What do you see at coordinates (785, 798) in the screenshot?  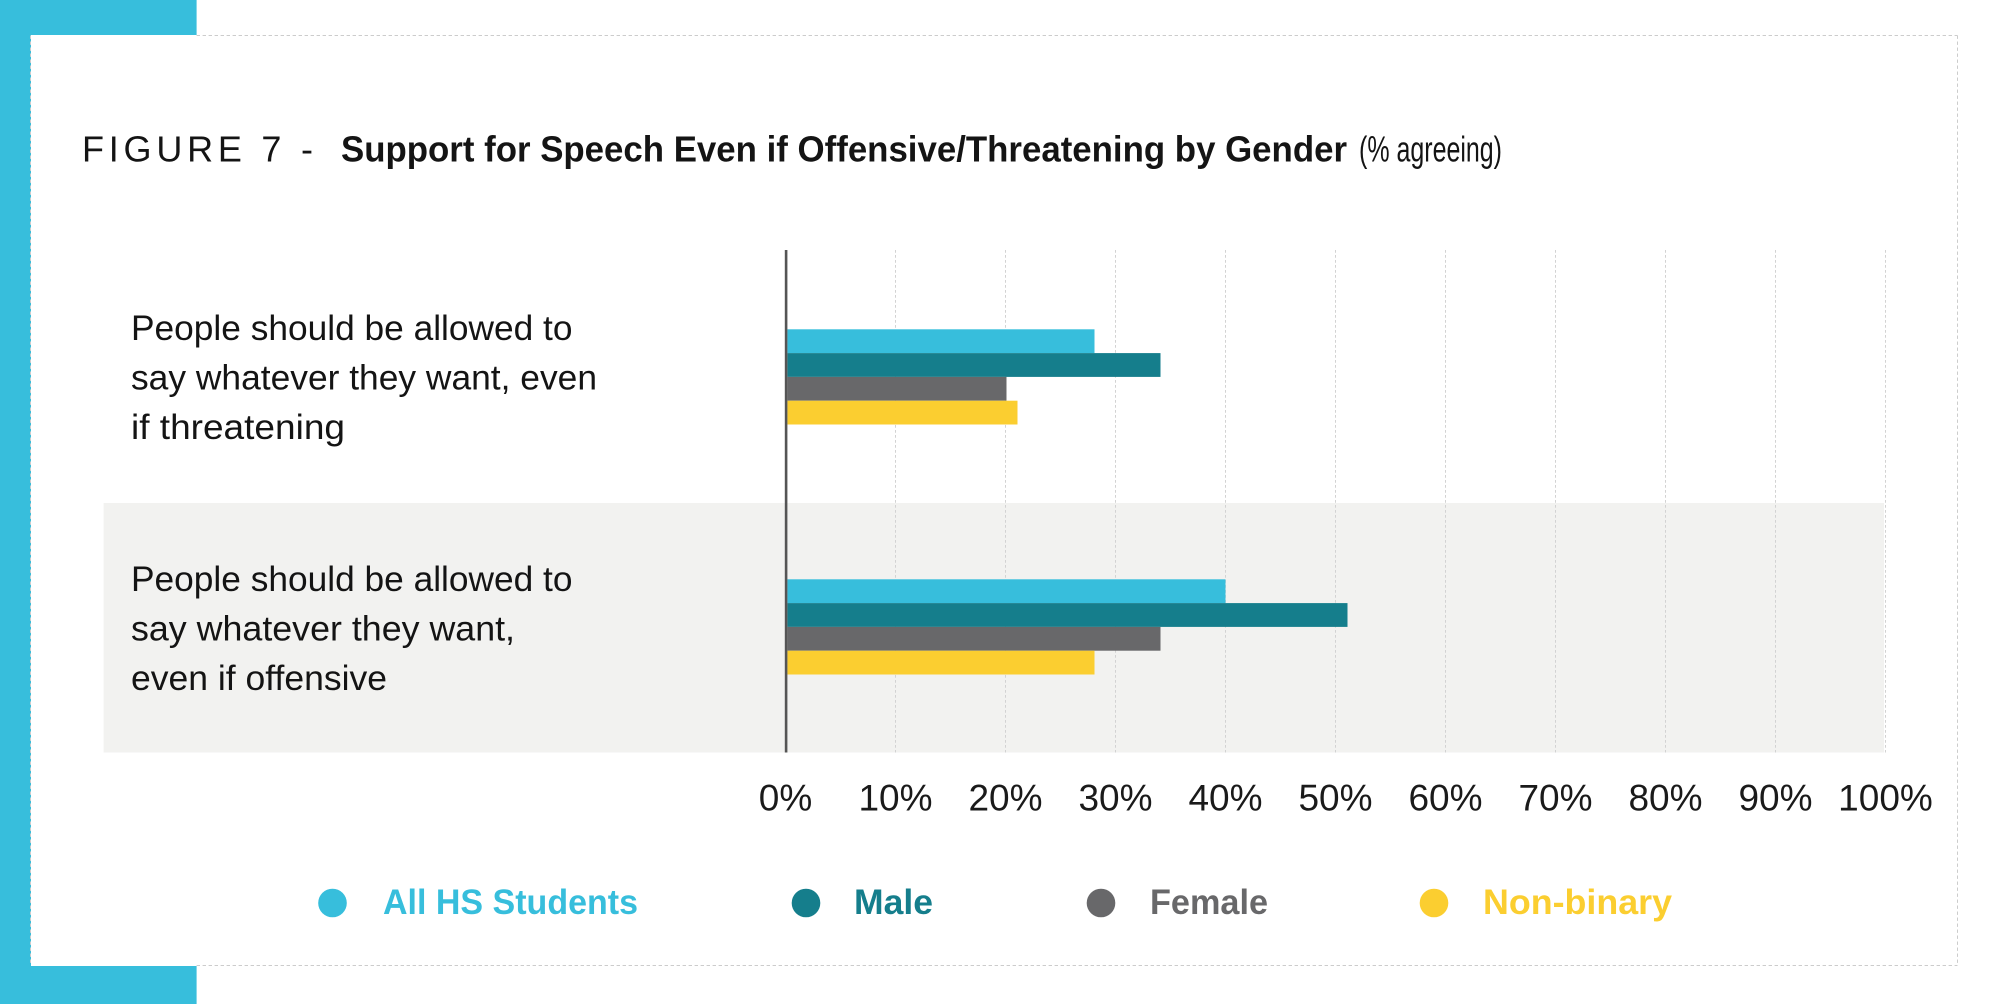 I see `svg-text: 0%` at bounding box center [785, 798].